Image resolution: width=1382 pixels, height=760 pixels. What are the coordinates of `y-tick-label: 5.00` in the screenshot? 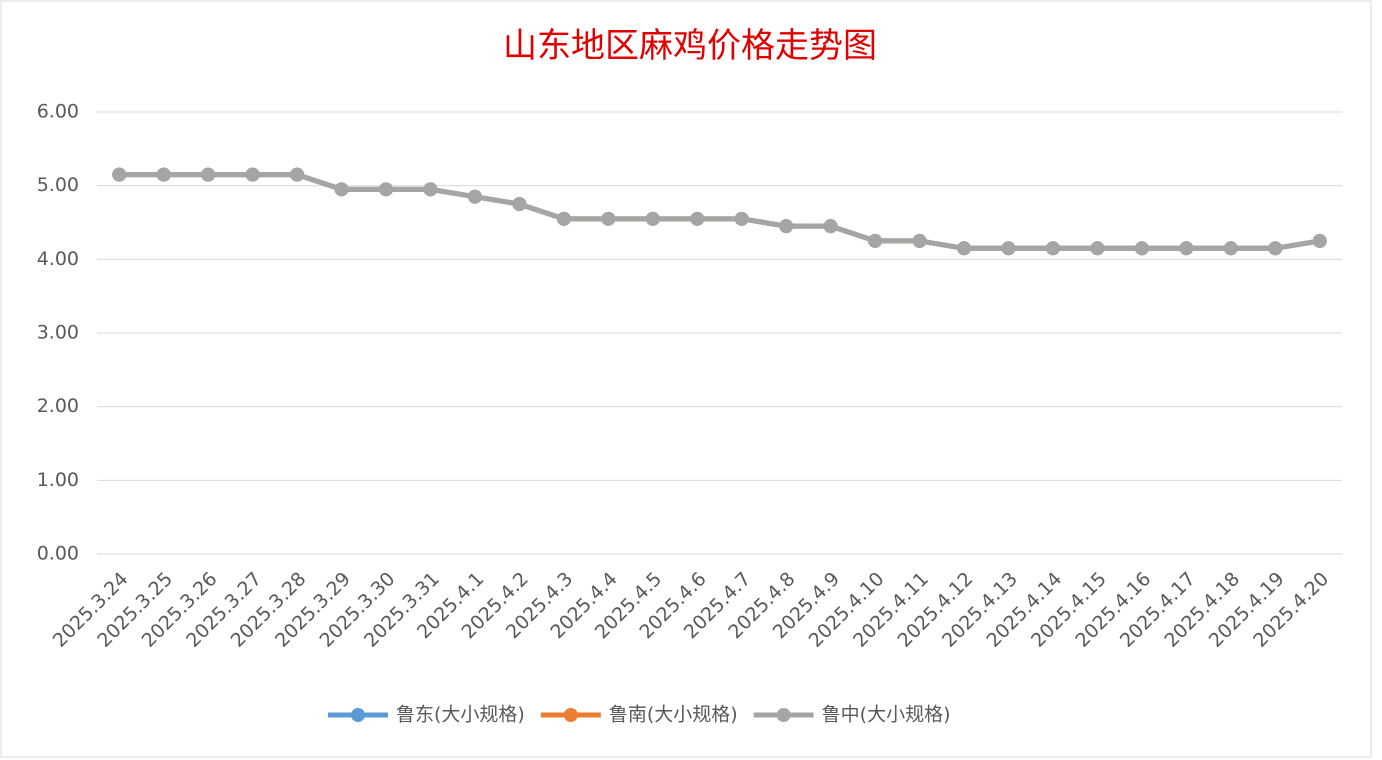 It's located at (58, 185).